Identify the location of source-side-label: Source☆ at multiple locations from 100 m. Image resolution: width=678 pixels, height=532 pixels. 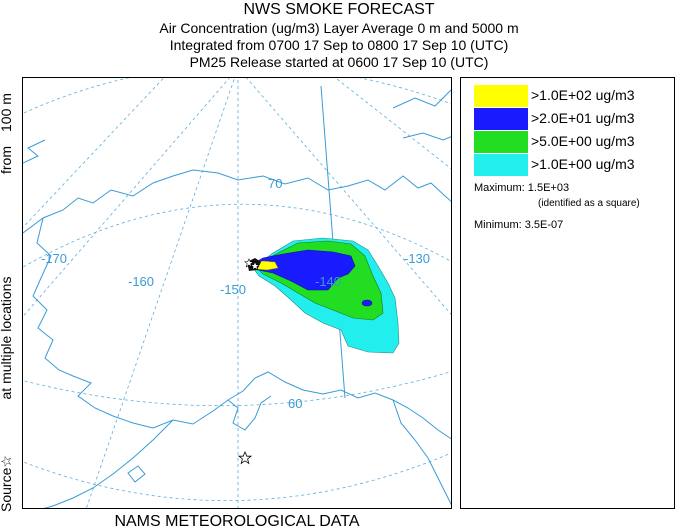
(9, 292).